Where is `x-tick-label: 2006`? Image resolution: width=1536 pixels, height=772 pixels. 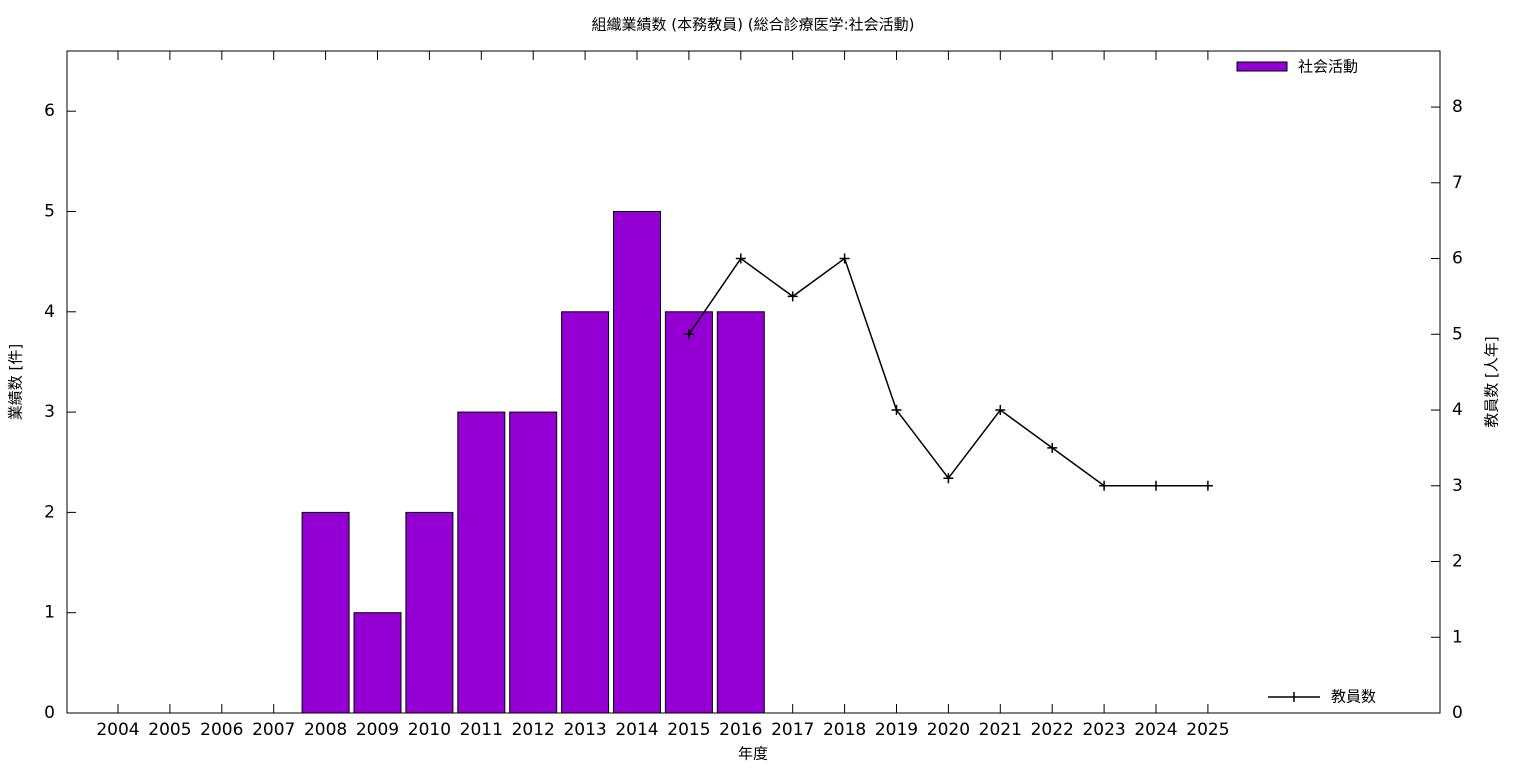 x-tick-label: 2006 is located at coordinates (221, 730).